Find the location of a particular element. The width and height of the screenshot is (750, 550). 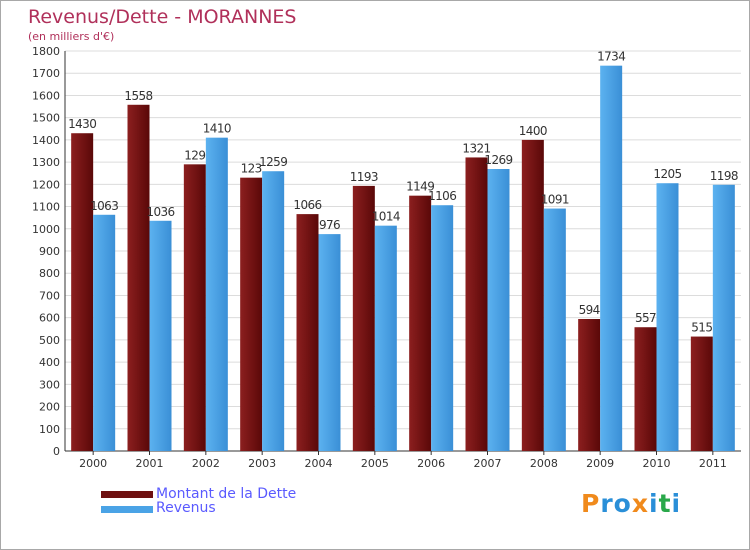

y-tick-label: 200 is located at coordinates (49, 407).